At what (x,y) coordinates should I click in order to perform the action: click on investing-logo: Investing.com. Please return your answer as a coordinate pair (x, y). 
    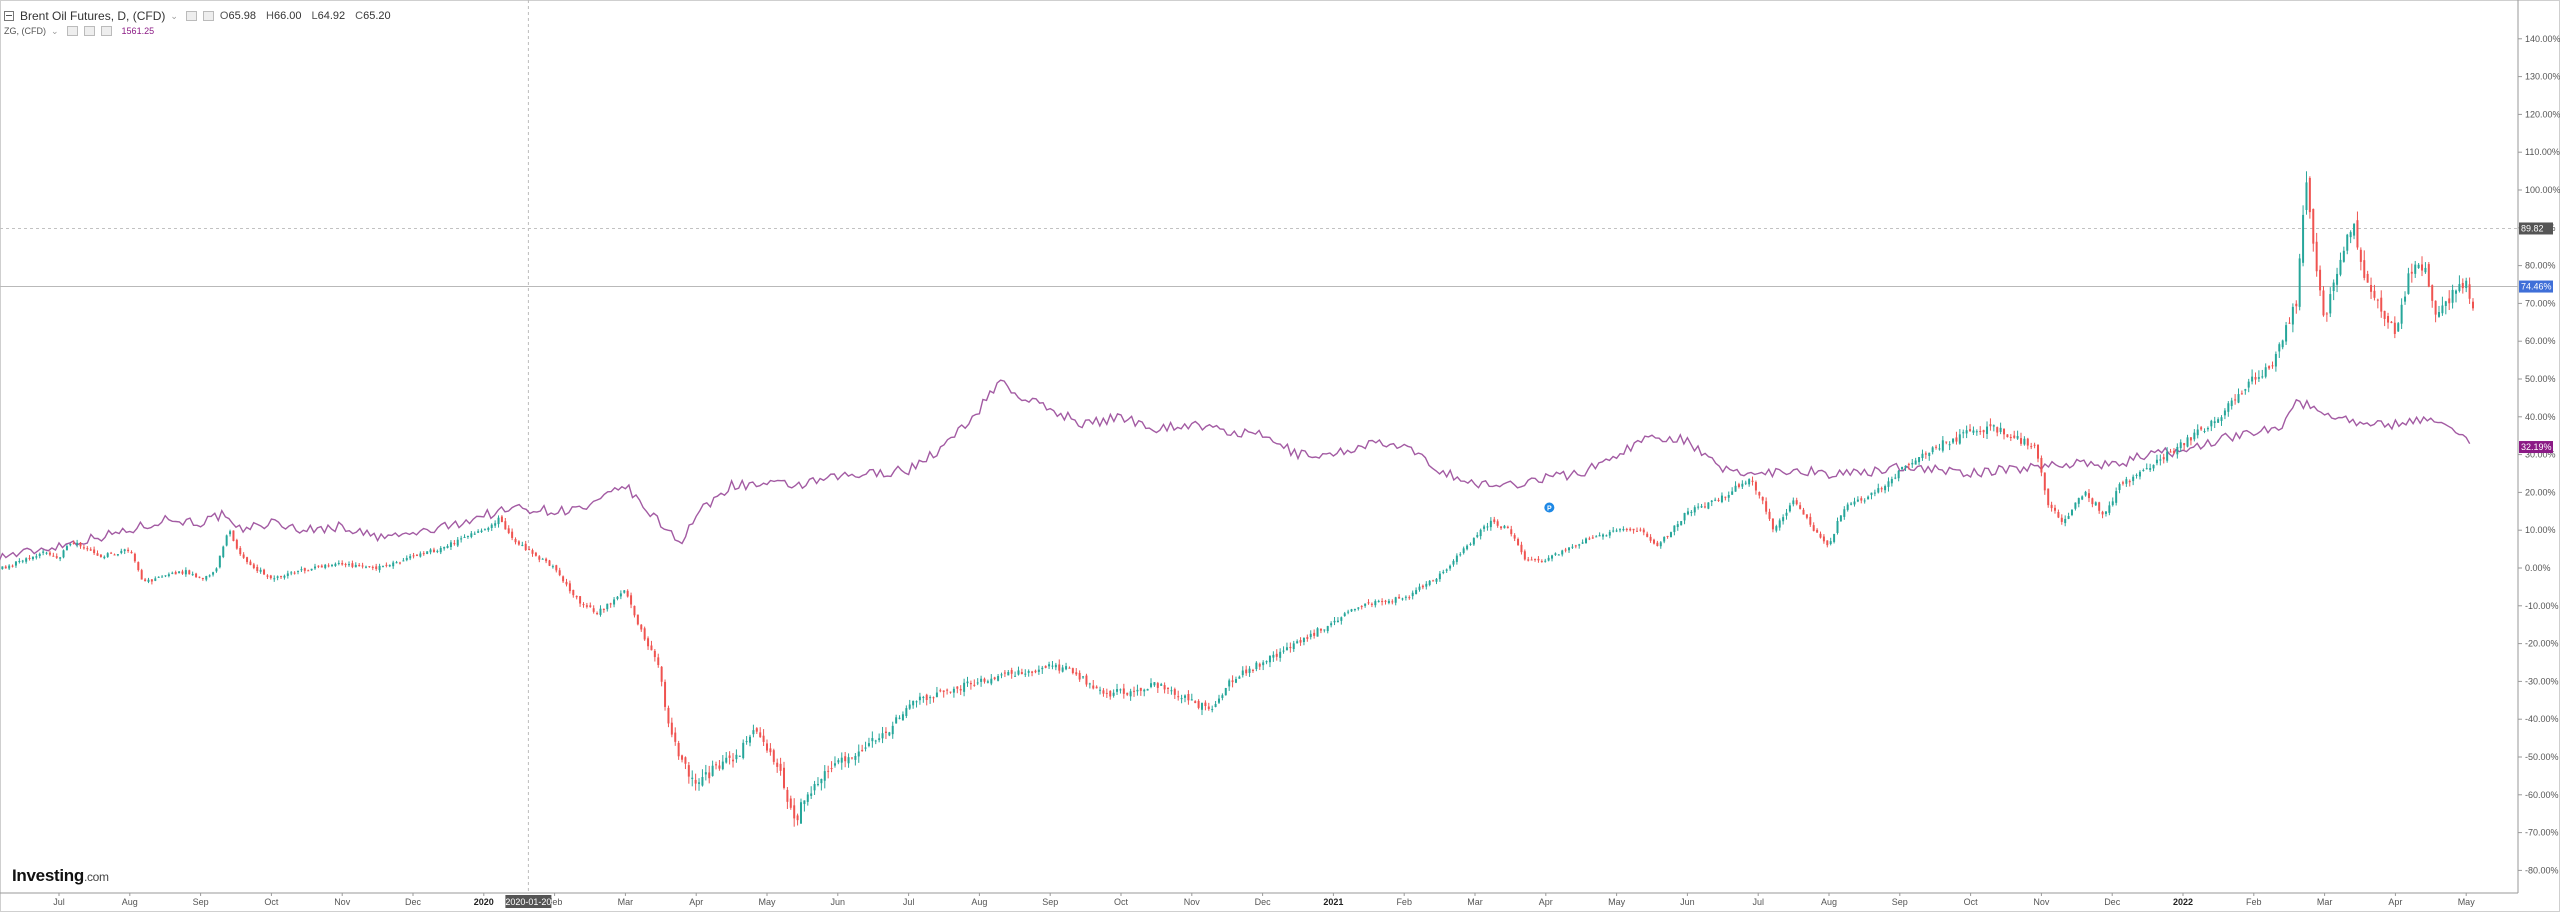
    Looking at the image, I should click on (60, 875).